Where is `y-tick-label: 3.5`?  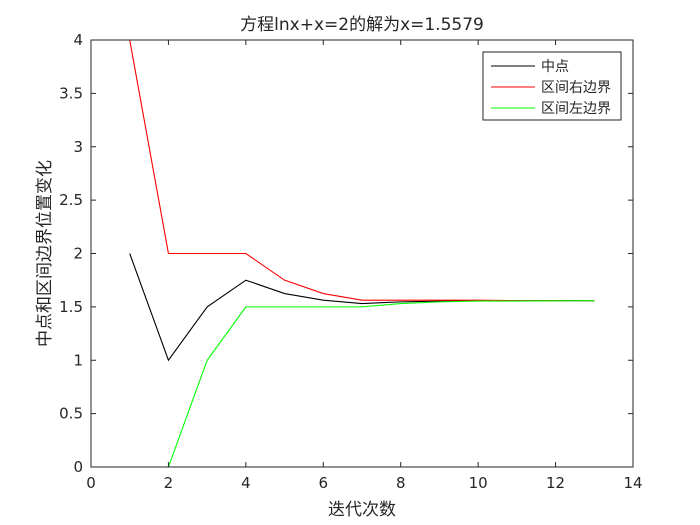 y-tick-label: 3.5 is located at coordinates (71, 93).